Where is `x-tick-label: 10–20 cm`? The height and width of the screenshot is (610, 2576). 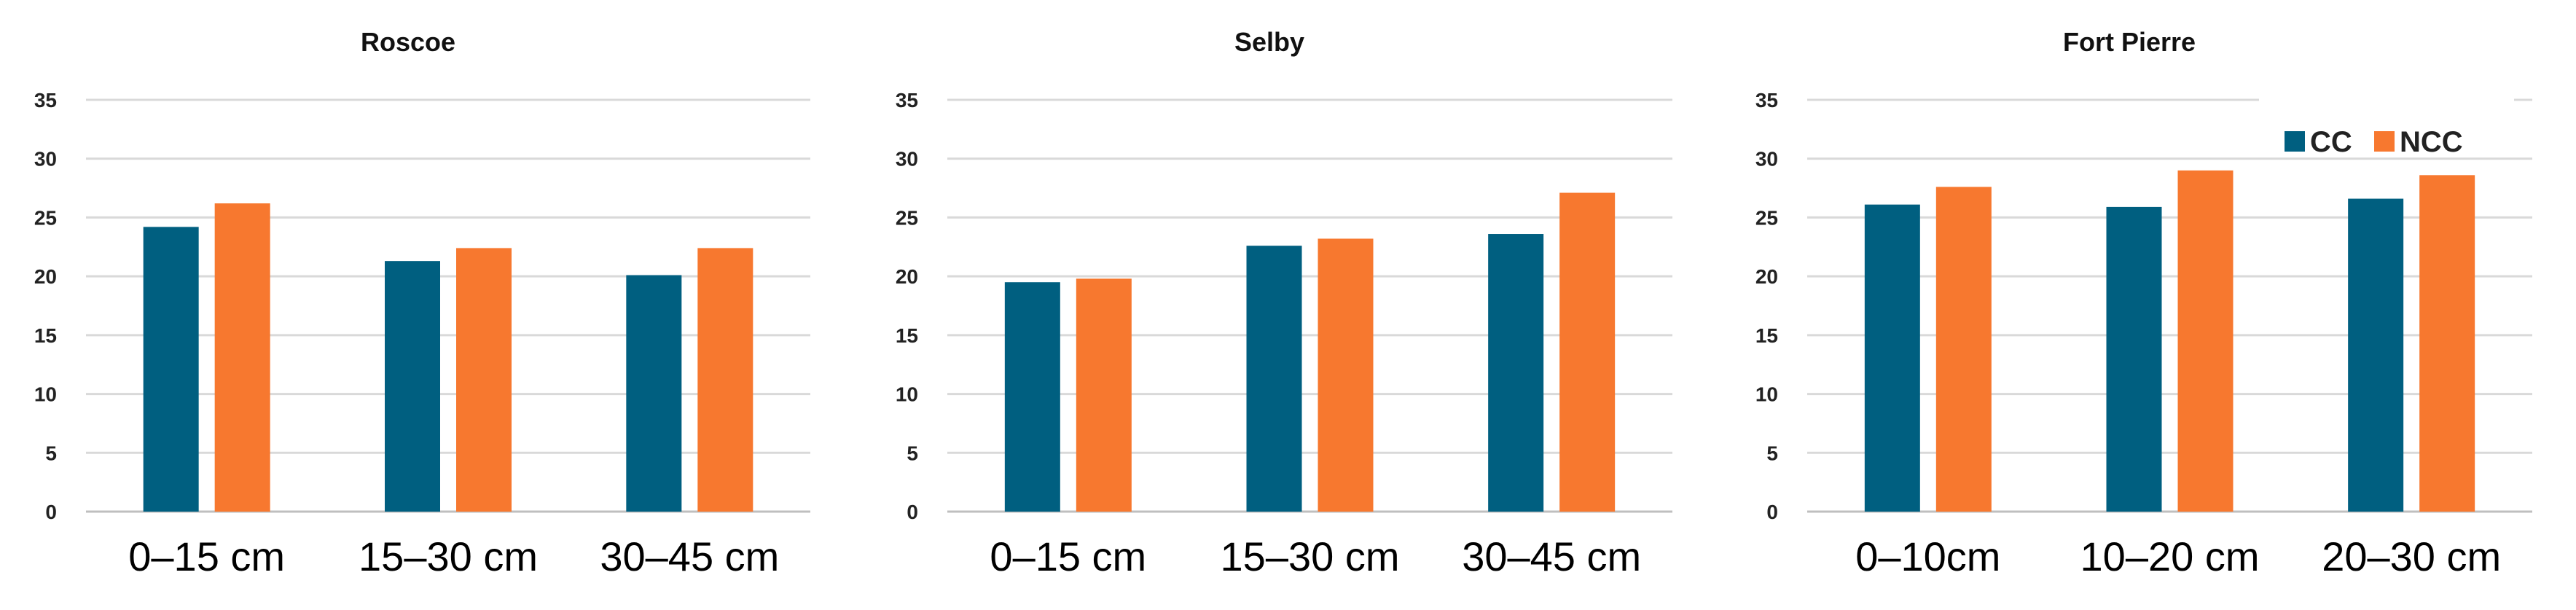 x-tick-label: 10–20 cm is located at coordinates (2170, 556).